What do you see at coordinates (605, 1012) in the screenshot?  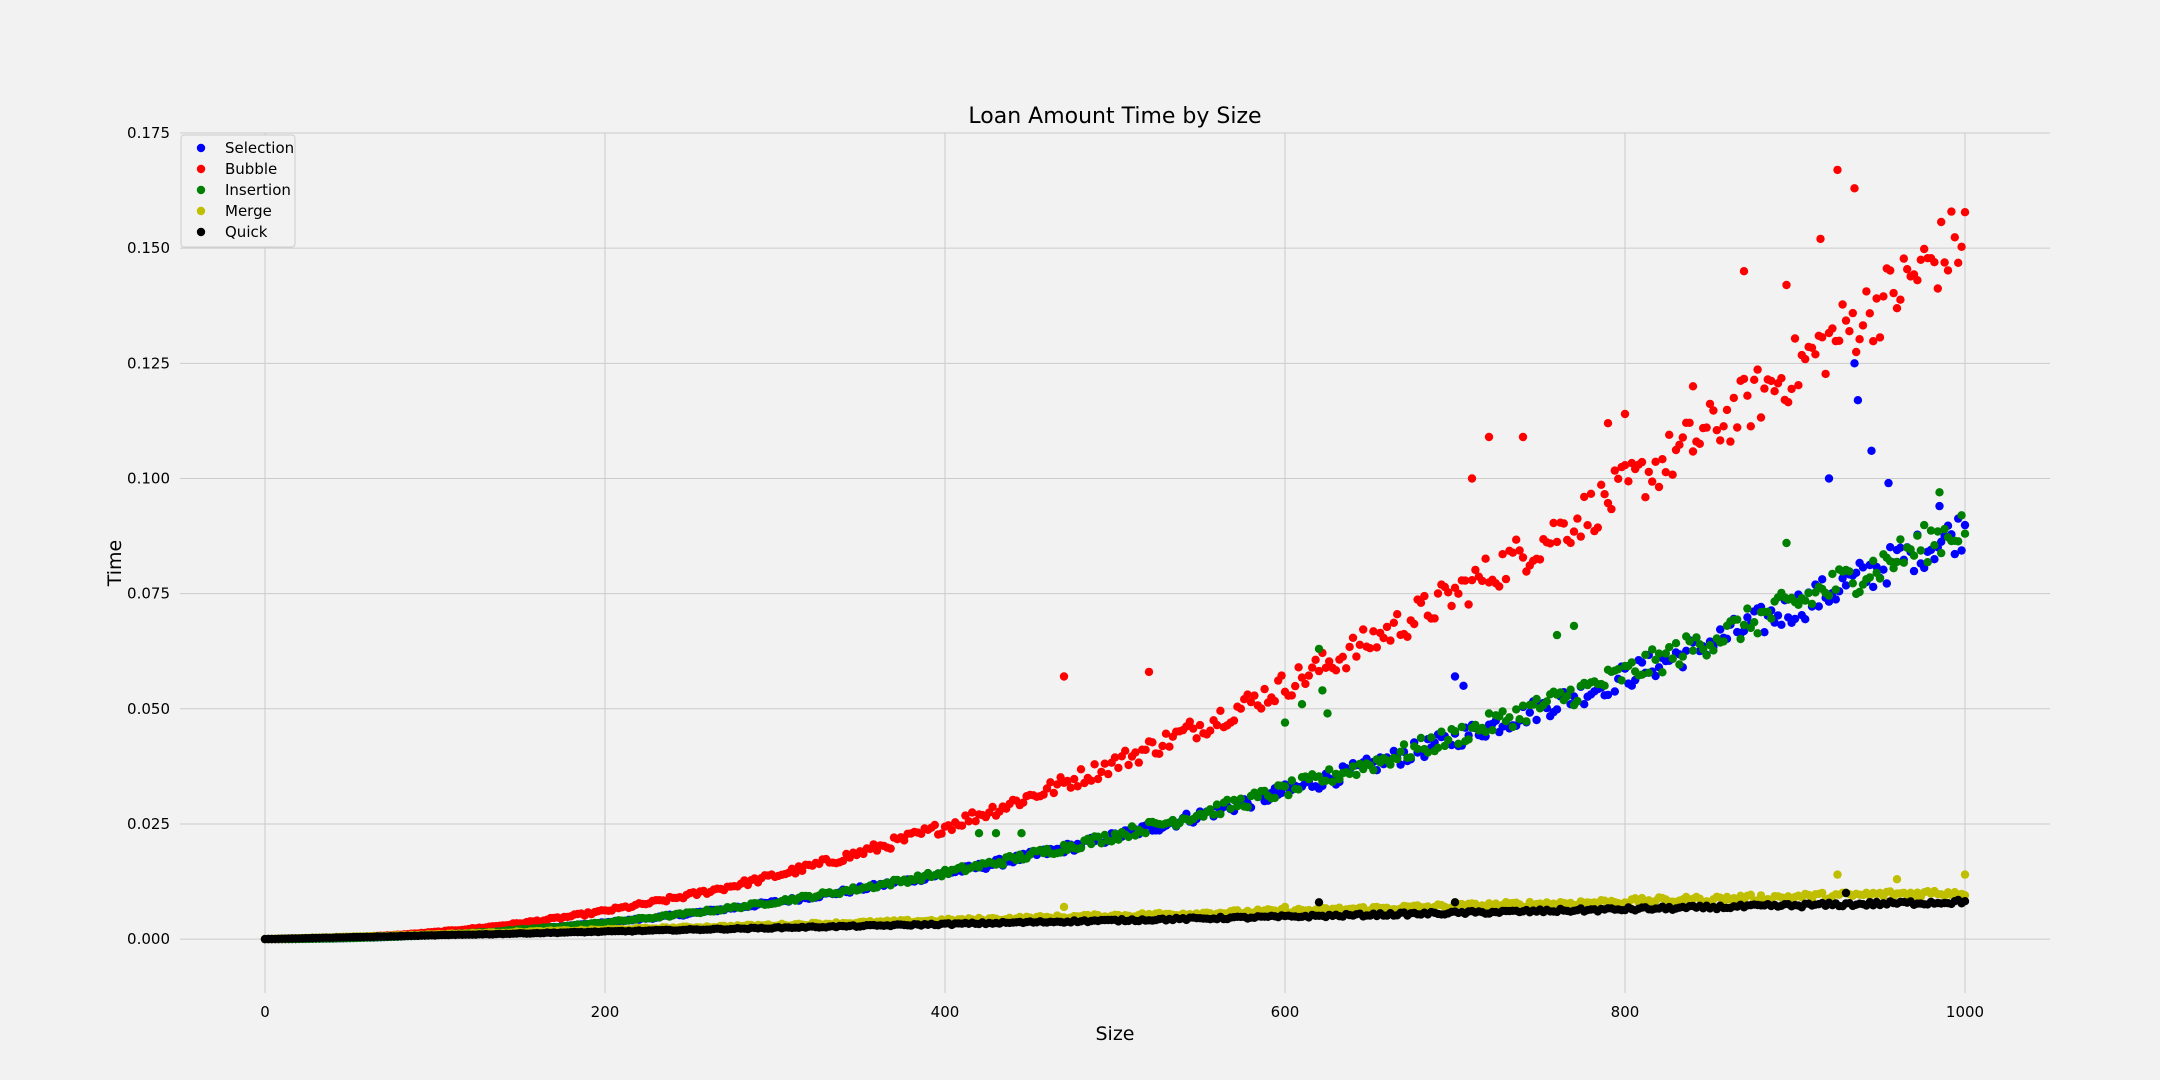 I see `x-tick-label: 200` at bounding box center [605, 1012].